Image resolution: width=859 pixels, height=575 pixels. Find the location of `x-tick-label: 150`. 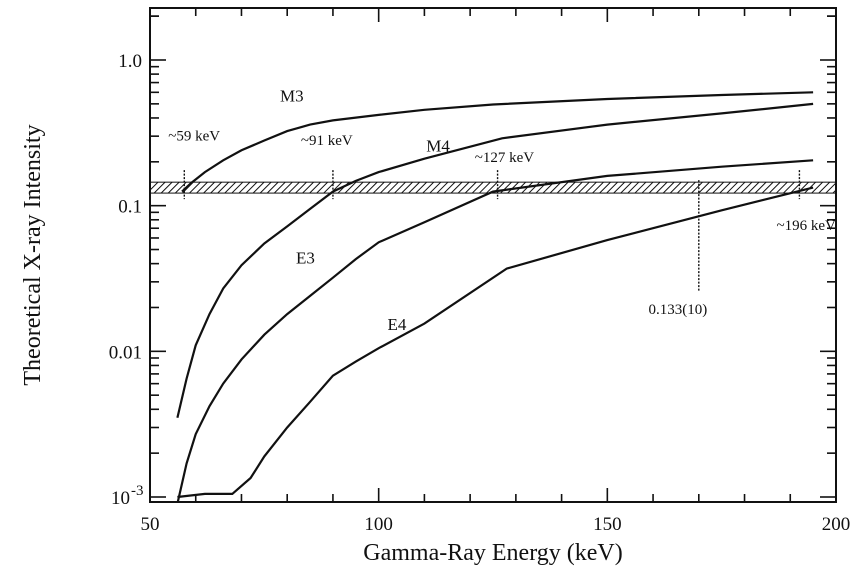

x-tick-label: 150 is located at coordinates (607, 524).